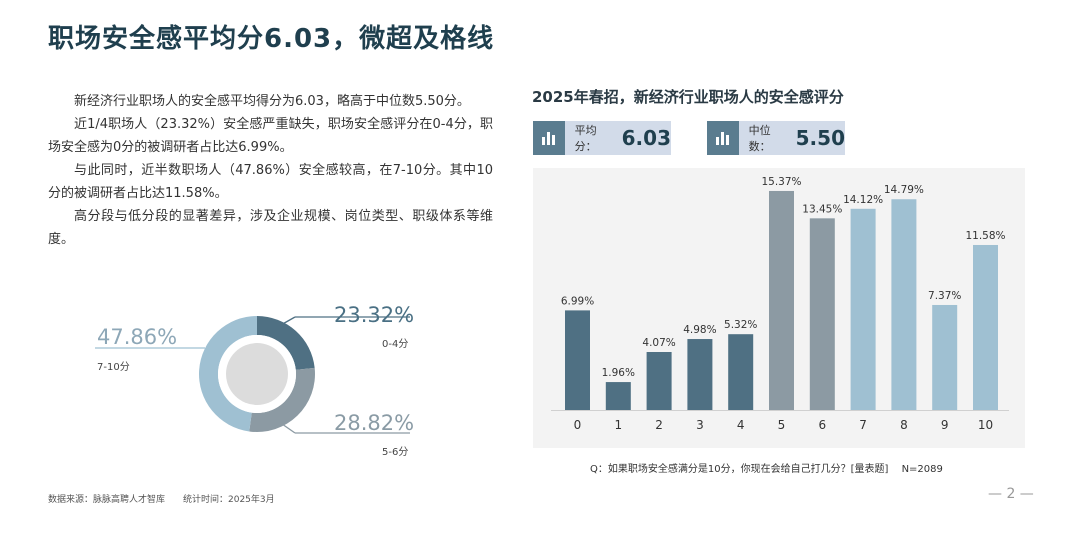 The image size is (1080, 536). I want to click on donut-svg, so click(252, 375).